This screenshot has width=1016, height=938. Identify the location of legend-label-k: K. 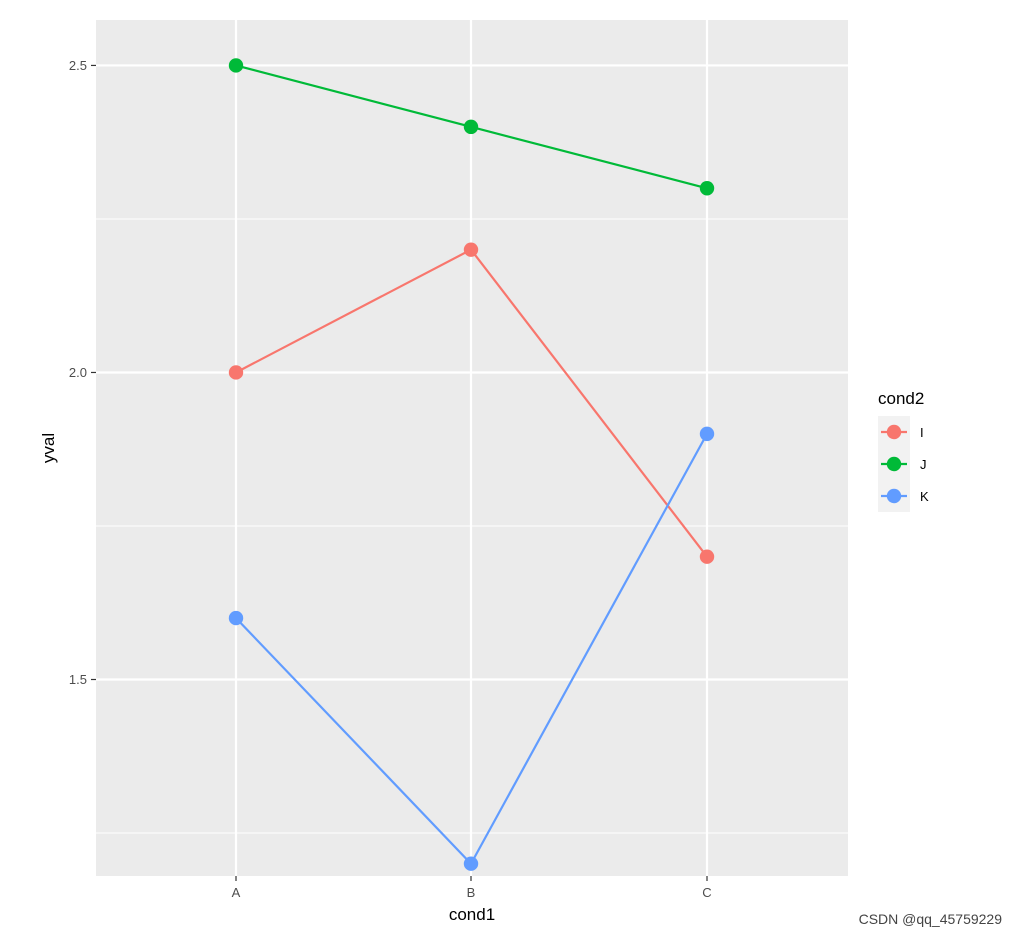
(924, 496).